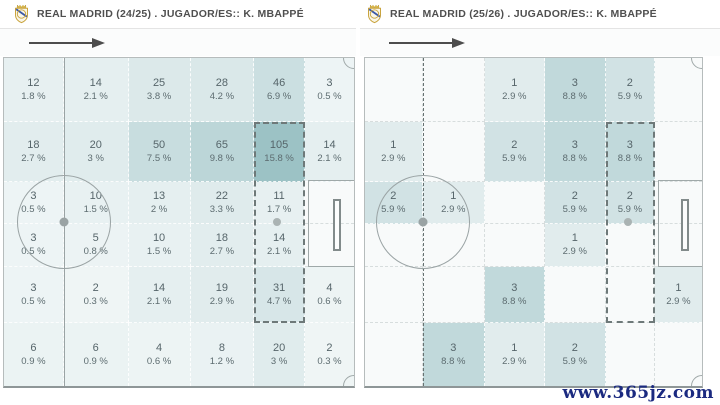 This screenshot has height=405, width=720. I want to click on zone-cell-r2c4: 3 8.8 %, so click(575, 152).